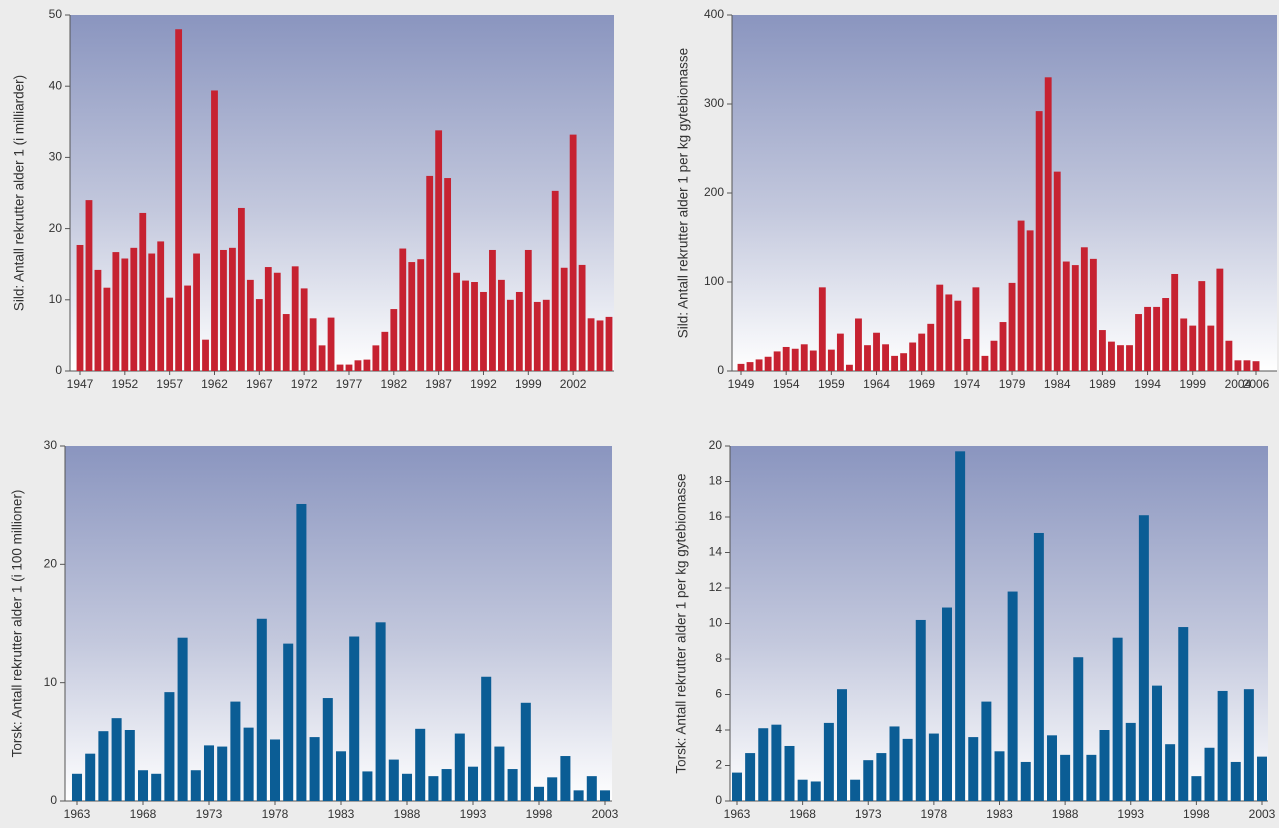 The height and width of the screenshot is (828, 1279). What do you see at coordinates (921, 384) in the screenshot?
I see `x-tick-label: 1969` at bounding box center [921, 384].